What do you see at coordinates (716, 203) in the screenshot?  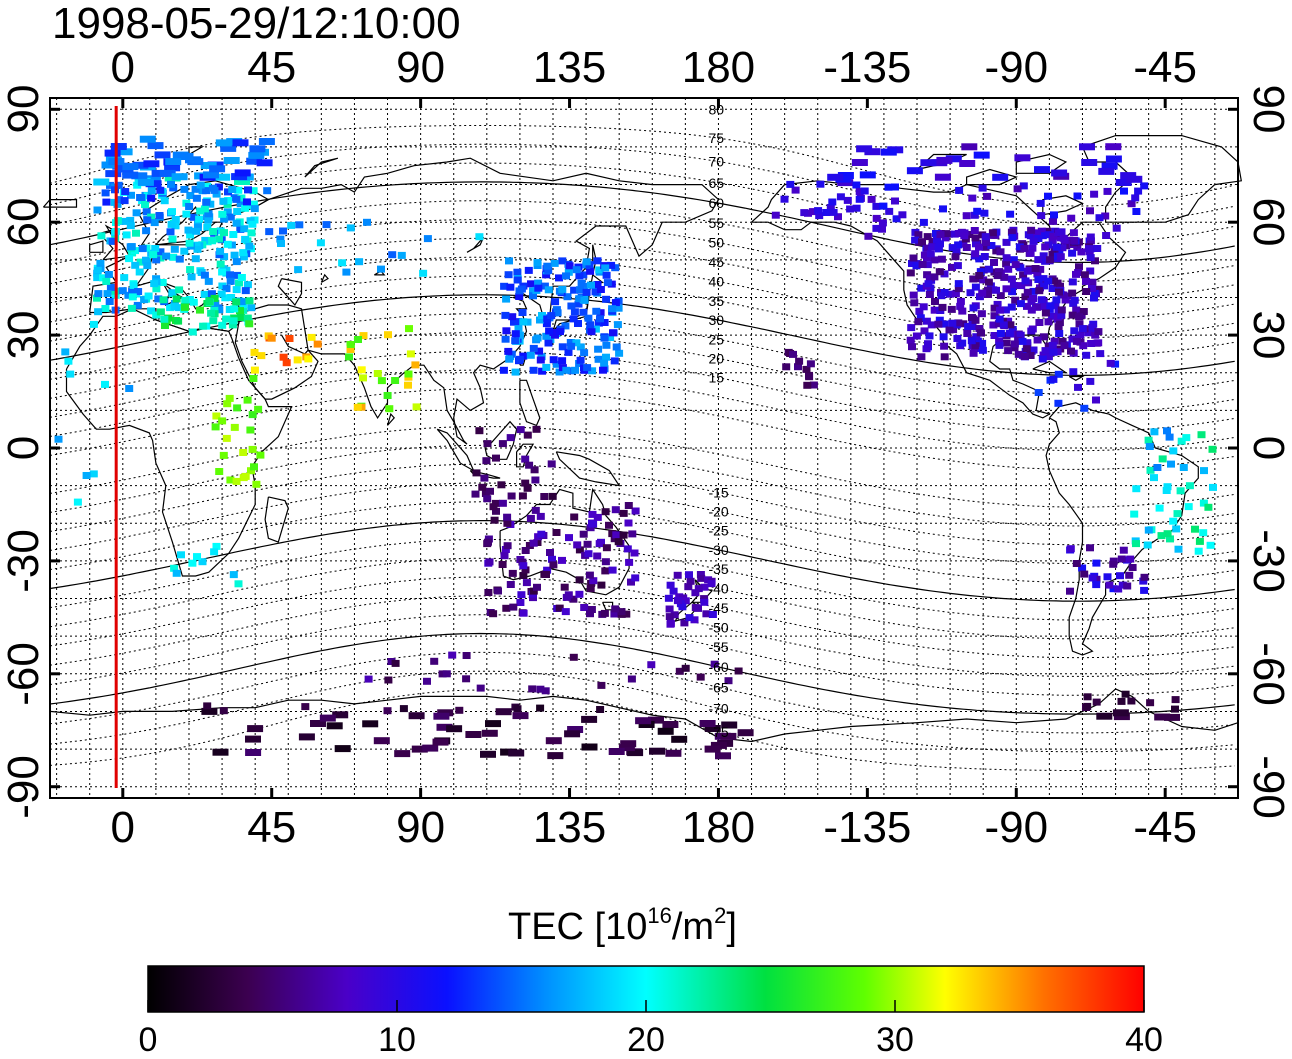 I see `contour-label: 60` at bounding box center [716, 203].